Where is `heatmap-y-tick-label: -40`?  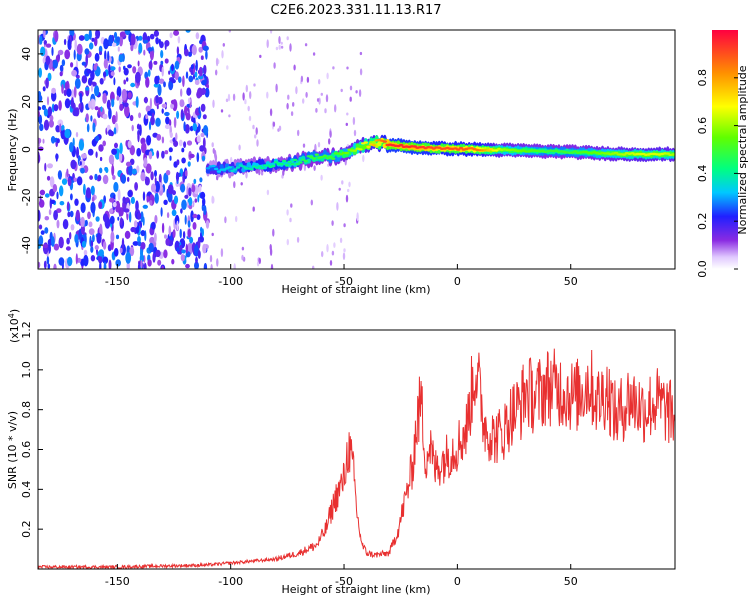
heatmap-y-tick-label: -40 is located at coordinates (26, 245).